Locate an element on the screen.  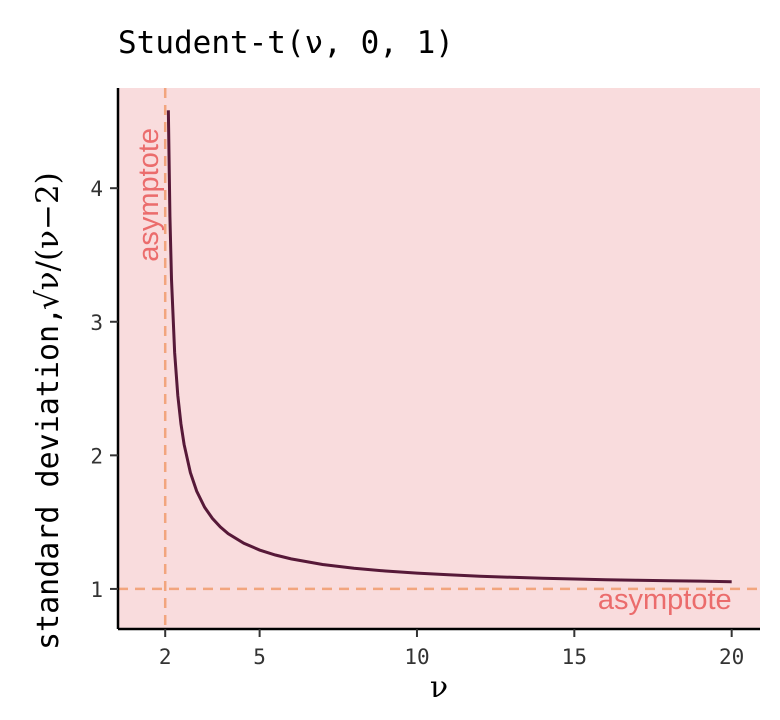
chart-title: Student-t(ν, 0, 1) is located at coordinates (286, 43).